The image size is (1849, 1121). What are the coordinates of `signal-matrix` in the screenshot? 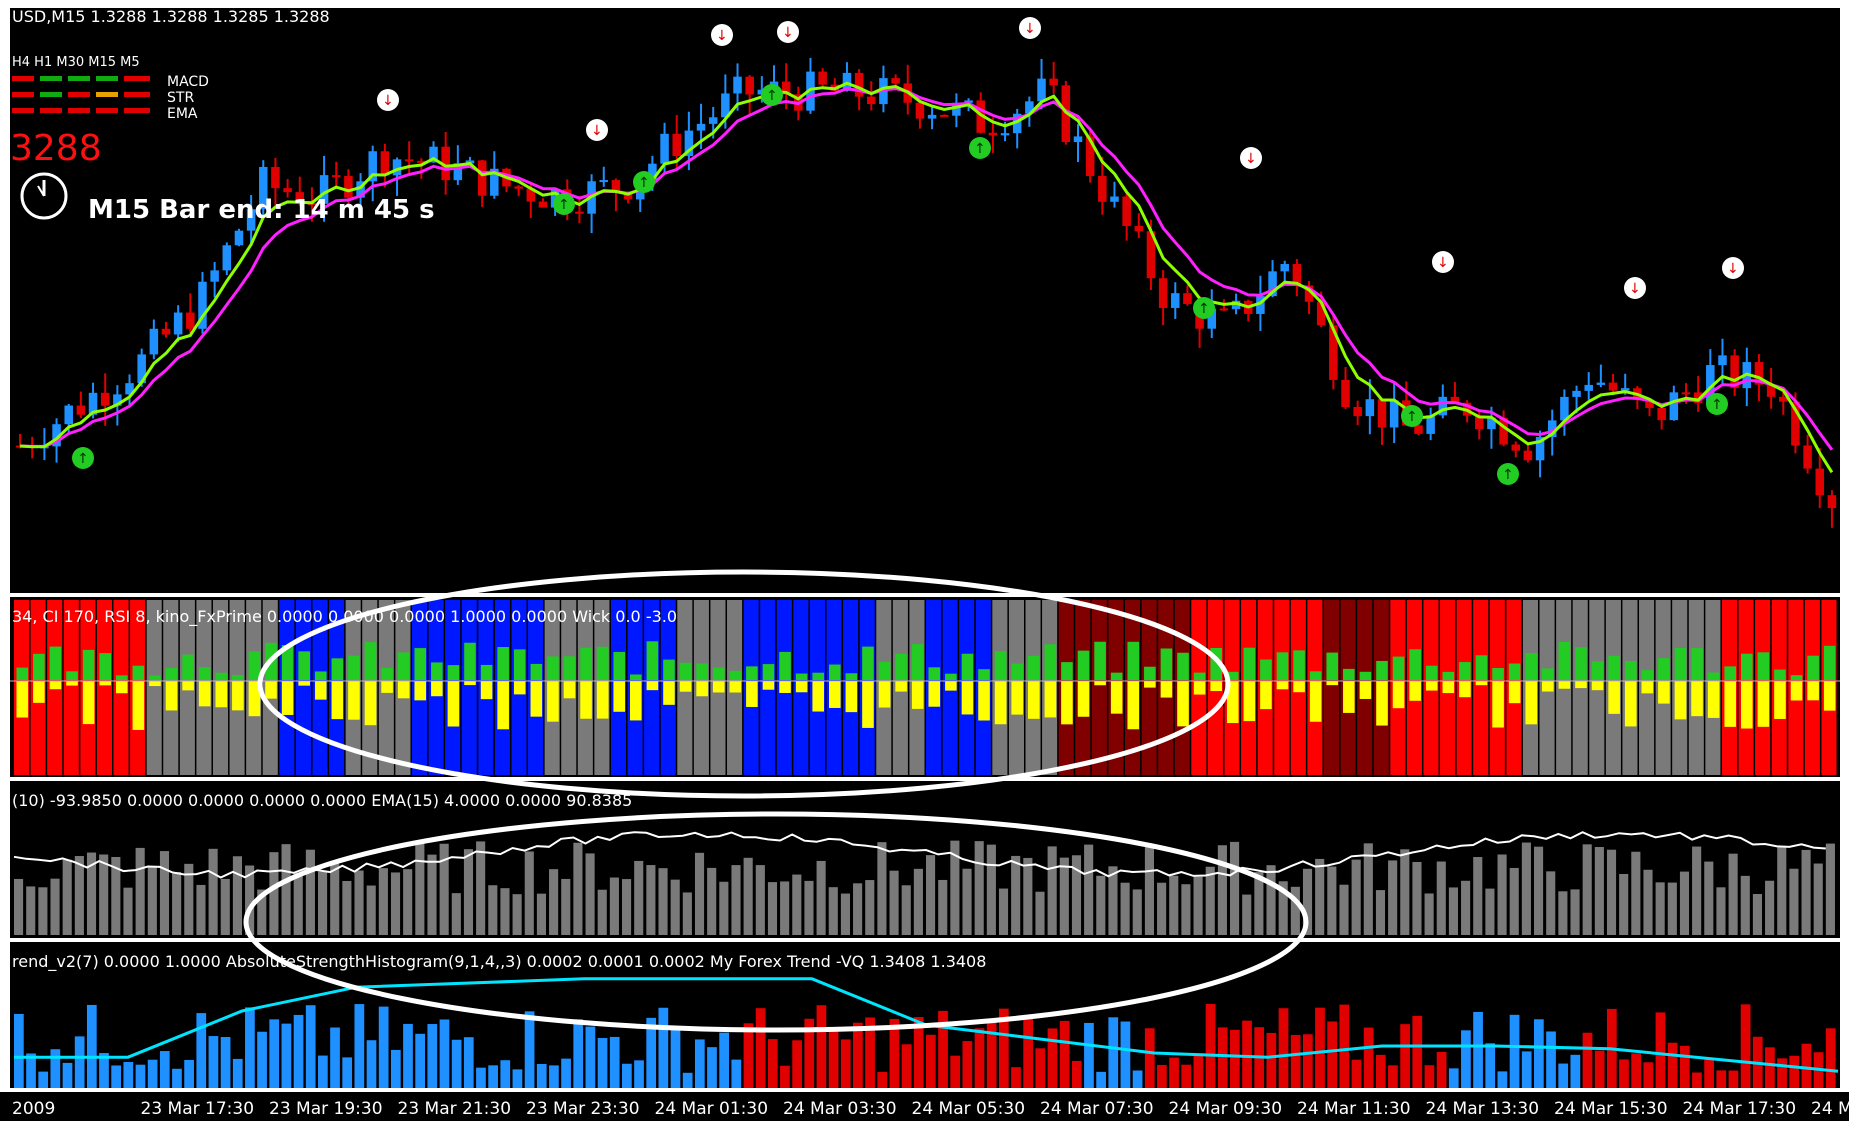 It's located at (81, 94).